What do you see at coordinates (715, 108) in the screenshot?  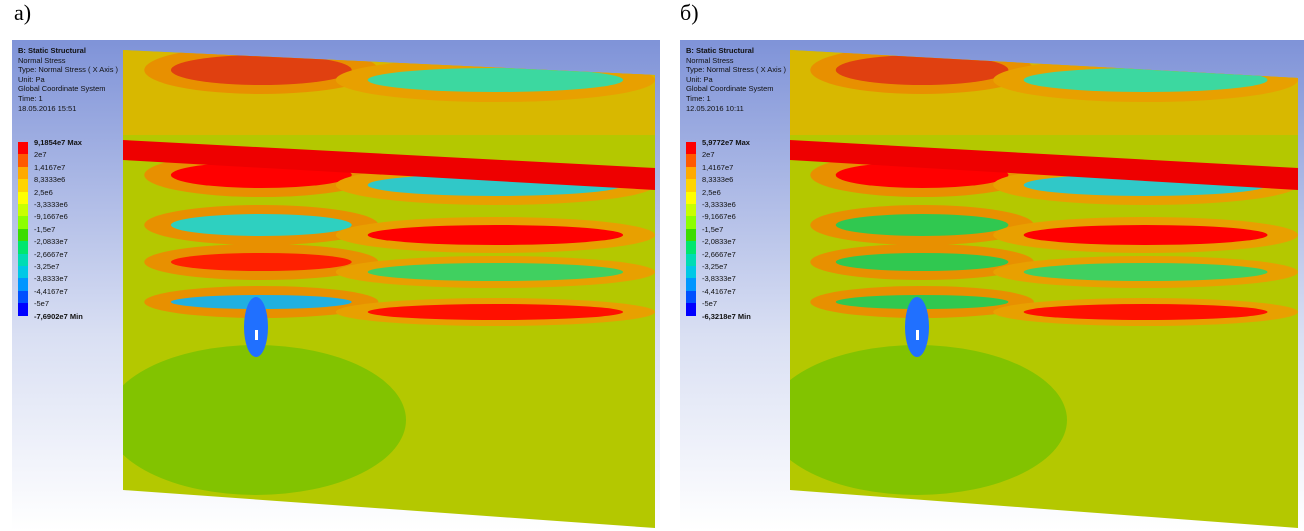 I see `info-line: 12.05.2016 10:11` at bounding box center [715, 108].